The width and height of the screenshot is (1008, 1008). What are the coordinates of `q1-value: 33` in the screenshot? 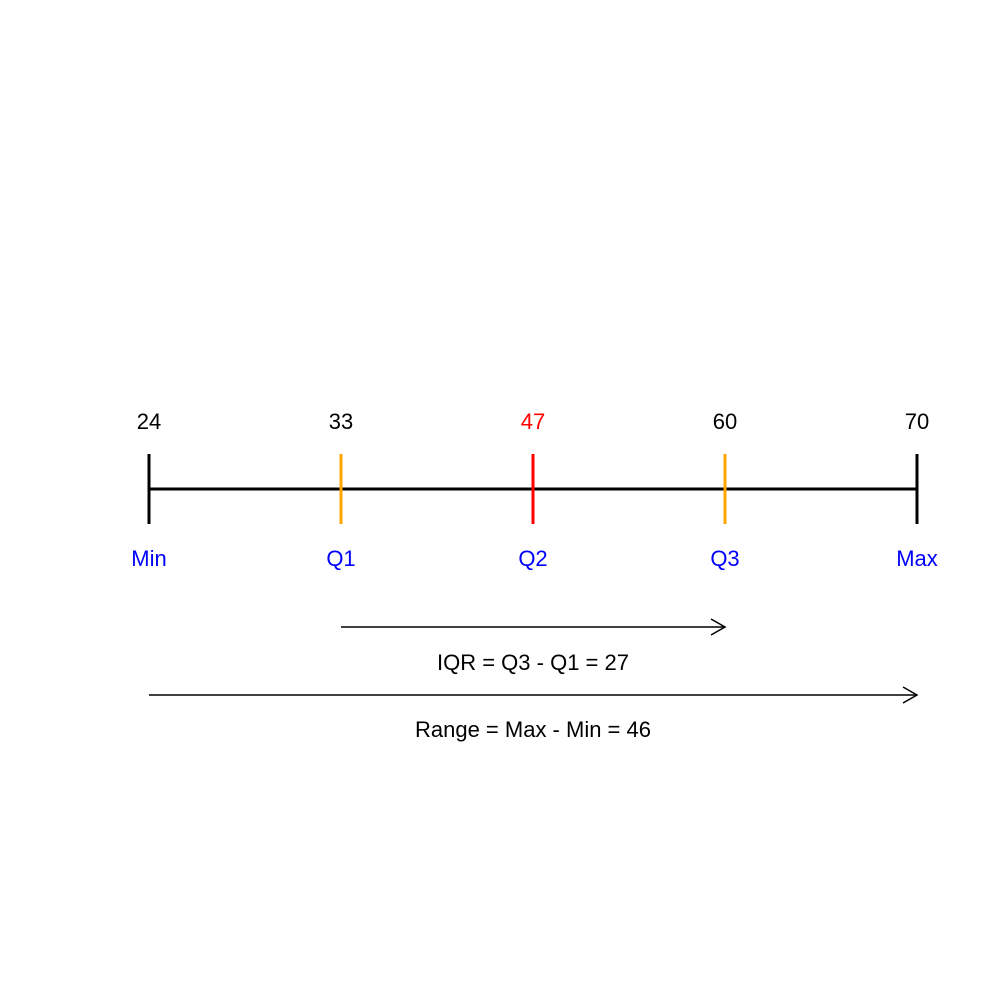 It's located at (341, 421).